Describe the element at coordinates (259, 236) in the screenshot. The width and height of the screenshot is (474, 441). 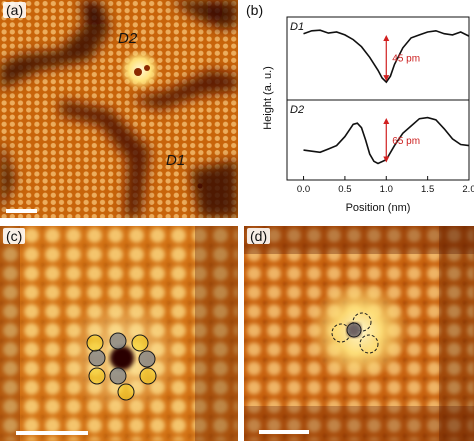
I see `panel-label-d: (d)` at that location.